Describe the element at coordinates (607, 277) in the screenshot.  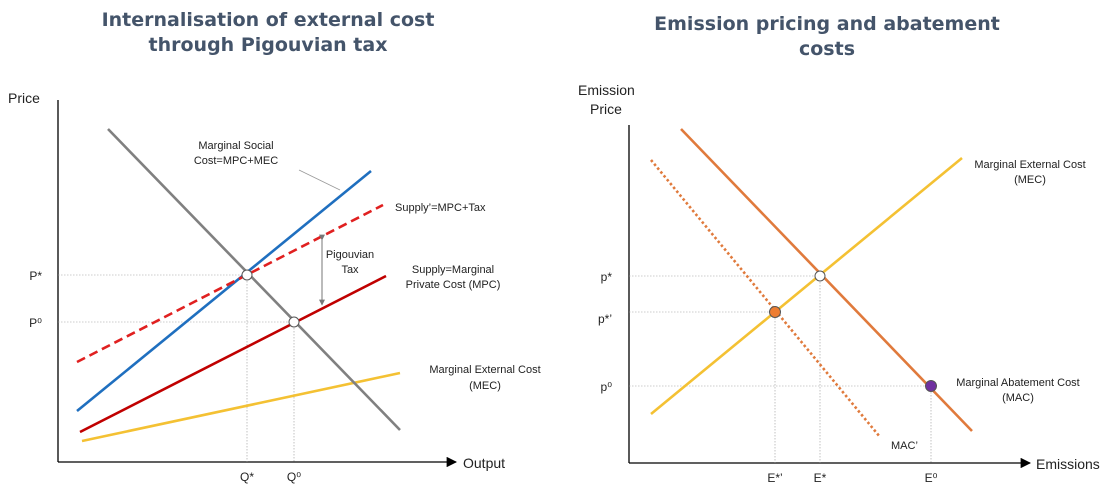
I see `right-tick-pstar: p*` at that location.